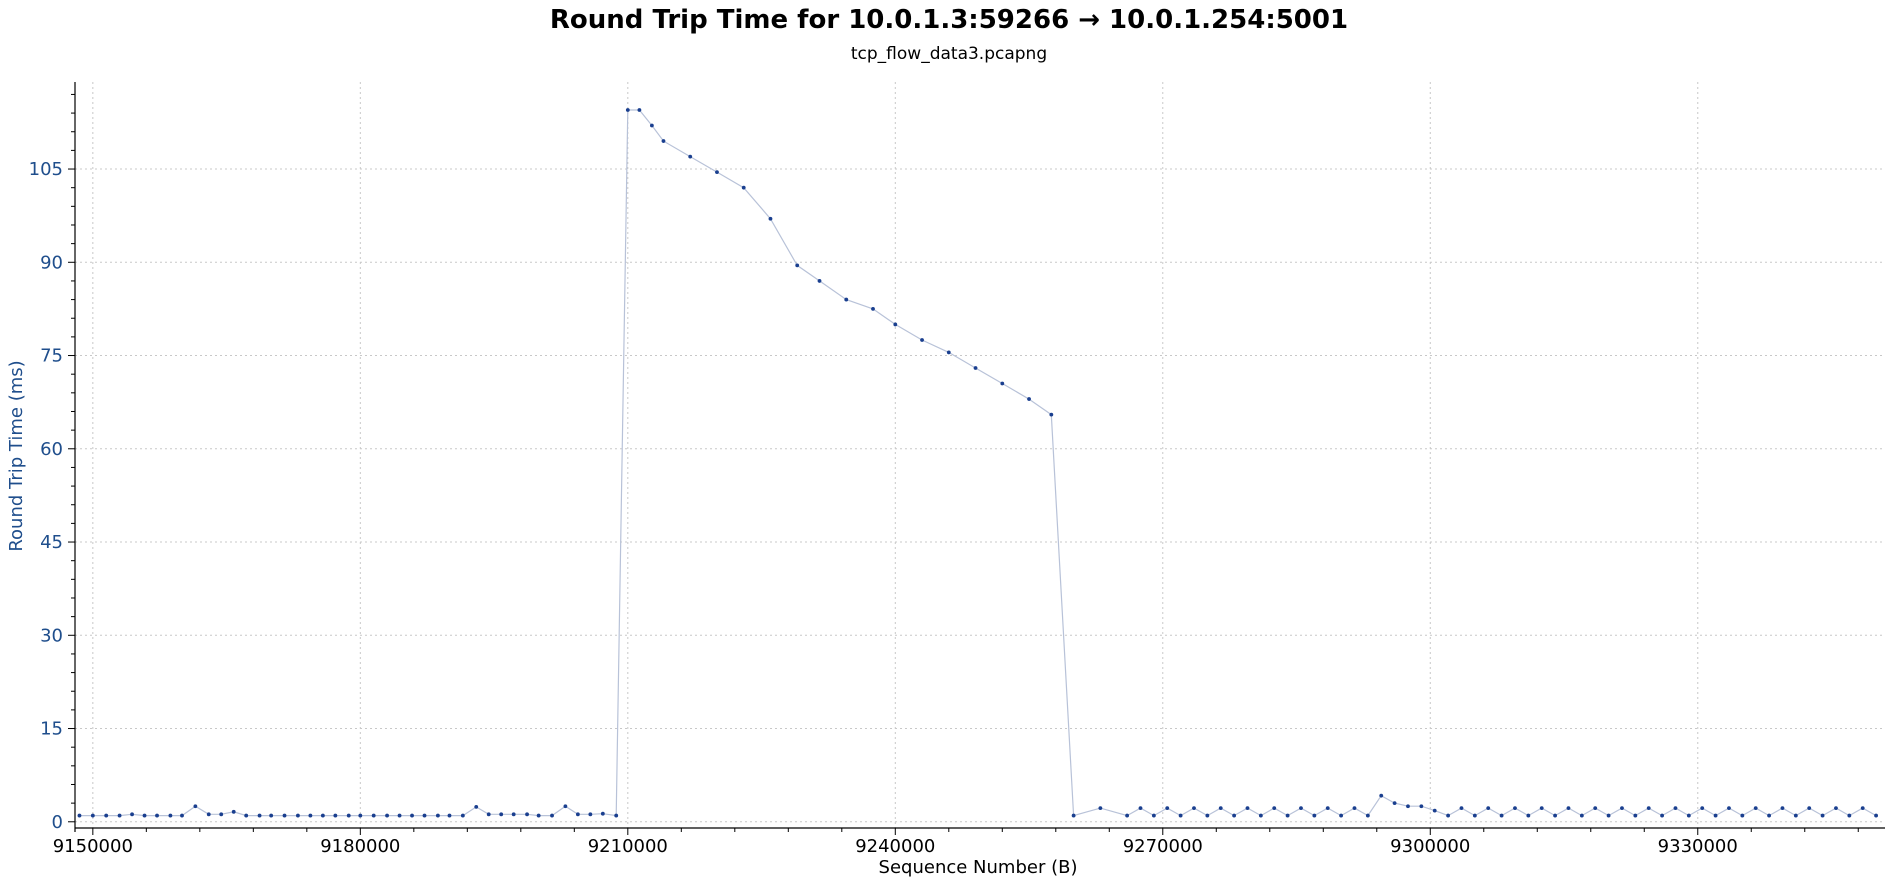 This screenshot has width=1890, height=879. I want to click on chart-subtitle: tcp_flow_data3.pcapng, so click(949, 54).